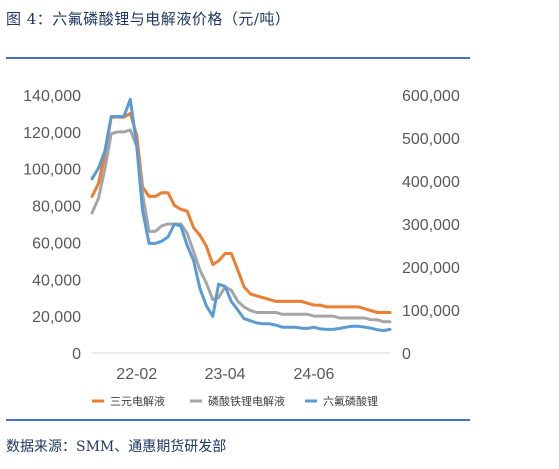 The image size is (559, 469). What do you see at coordinates (52, 96) in the screenshot?
I see `left-tick-label: 140,000` at bounding box center [52, 96].